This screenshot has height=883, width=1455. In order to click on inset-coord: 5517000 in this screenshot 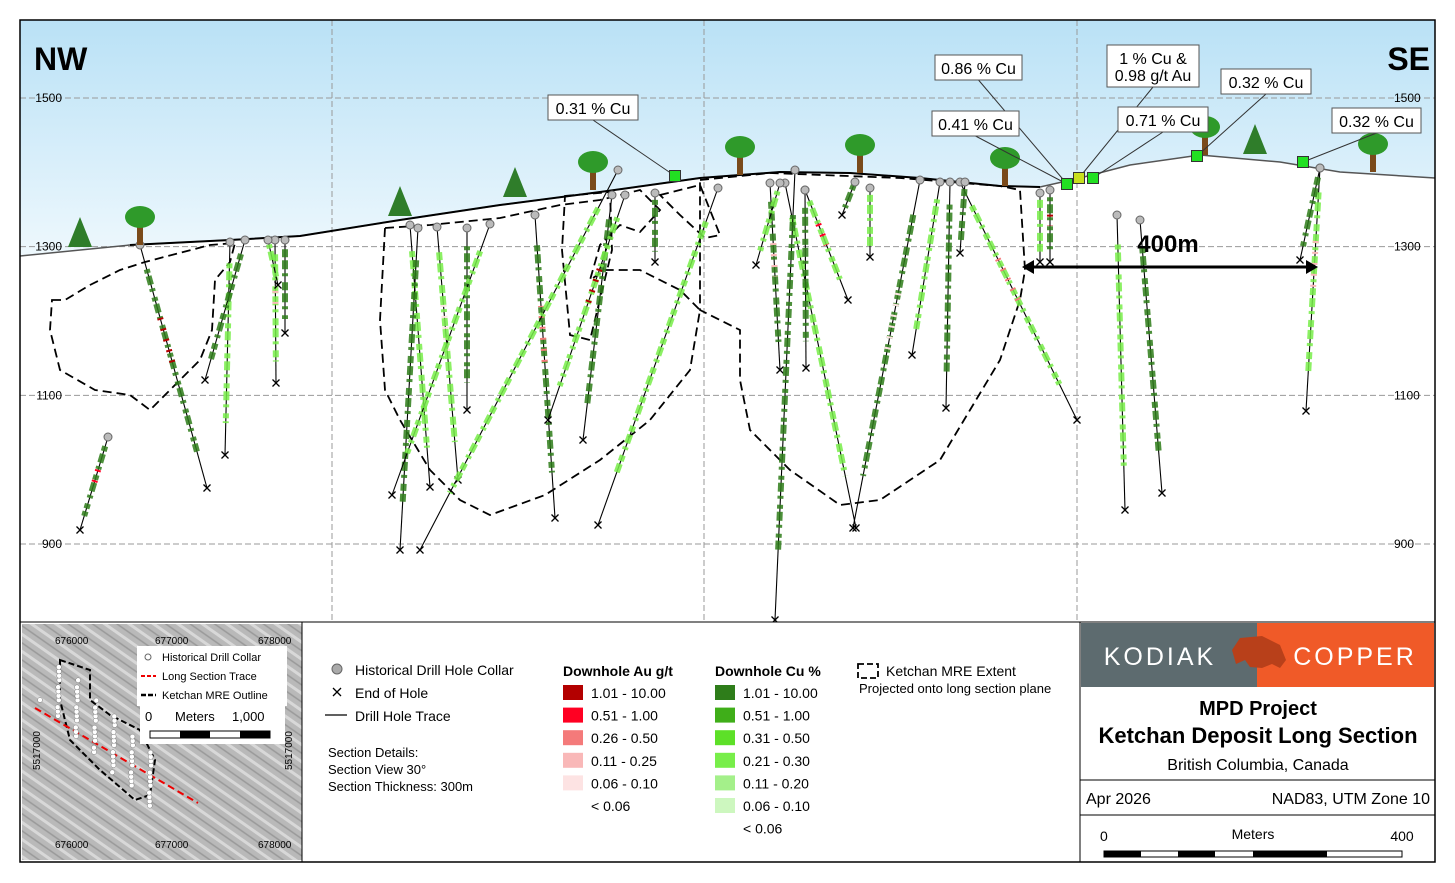, I will do `click(37, 750)`.